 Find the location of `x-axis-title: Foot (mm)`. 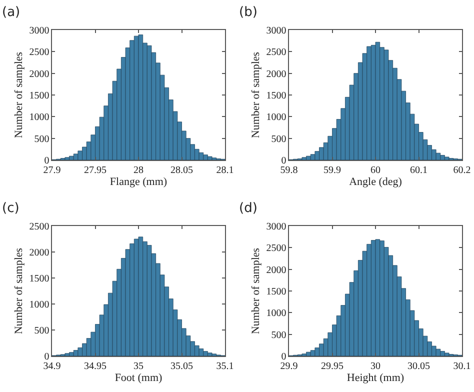

x-axis-title: Foot (mm) is located at coordinates (138, 378).